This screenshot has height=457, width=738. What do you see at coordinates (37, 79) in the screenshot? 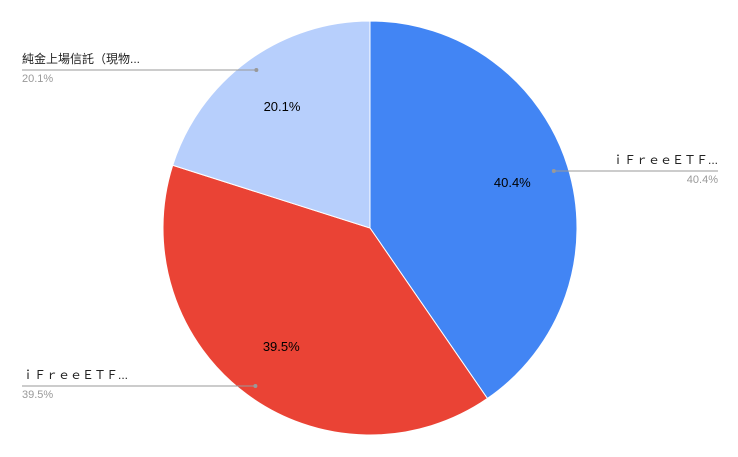
I see `legend-percent: 20.1%` at bounding box center [37, 79].